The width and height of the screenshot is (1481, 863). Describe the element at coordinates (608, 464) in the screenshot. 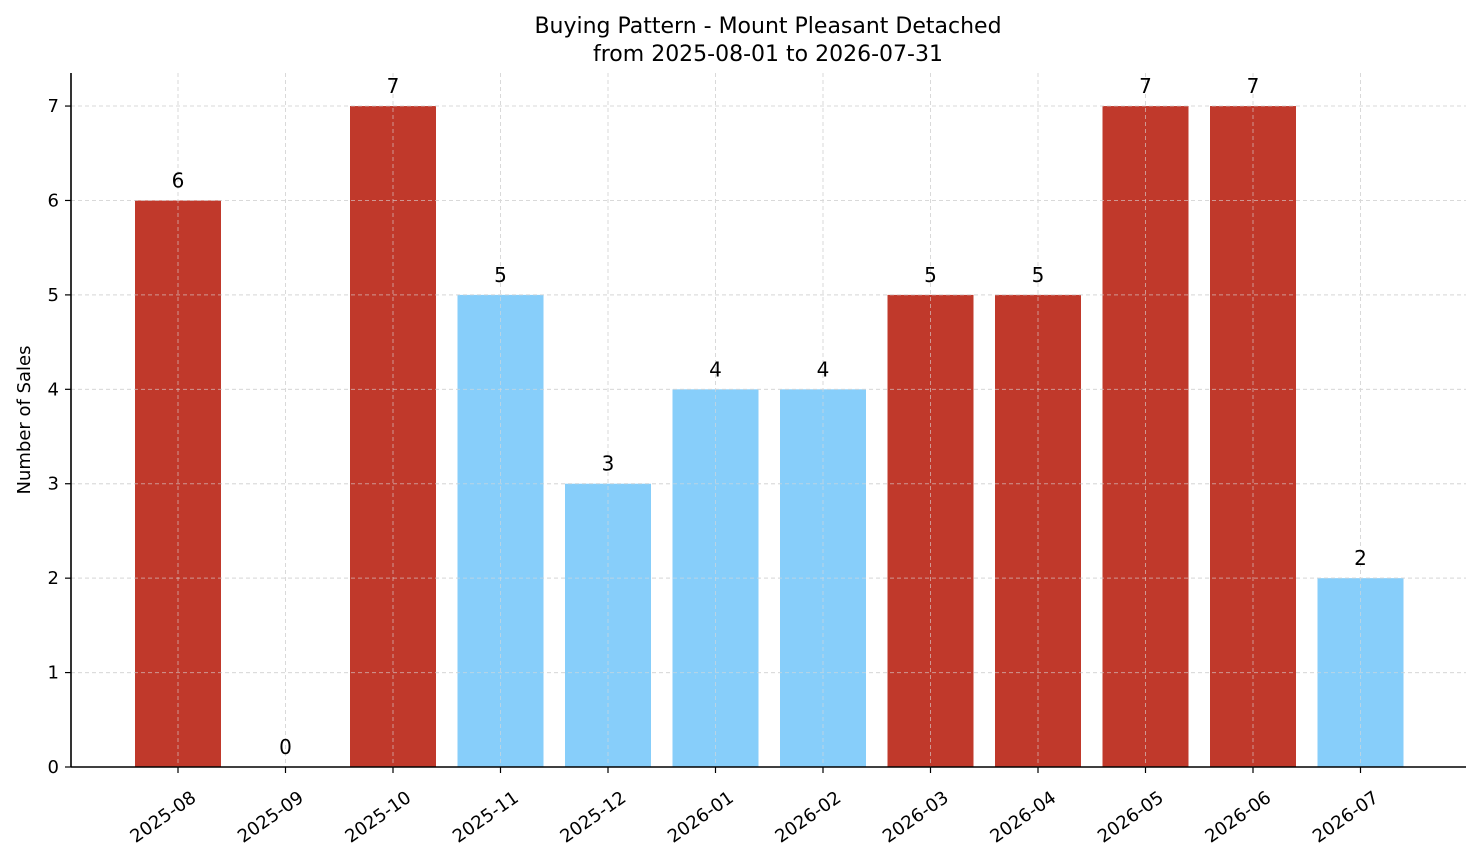

I see `bar-value-label: 3` at that location.